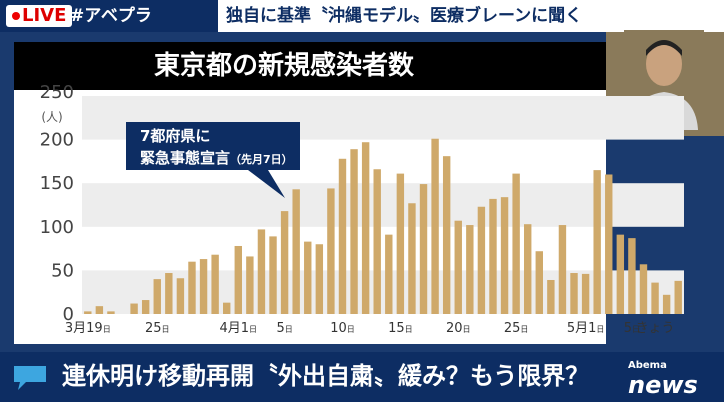 This screenshot has height=402, width=724. What do you see at coordinates (400, 328) in the screenshot?
I see `x-tick-label: 15日` at bounding box center [400, 328].